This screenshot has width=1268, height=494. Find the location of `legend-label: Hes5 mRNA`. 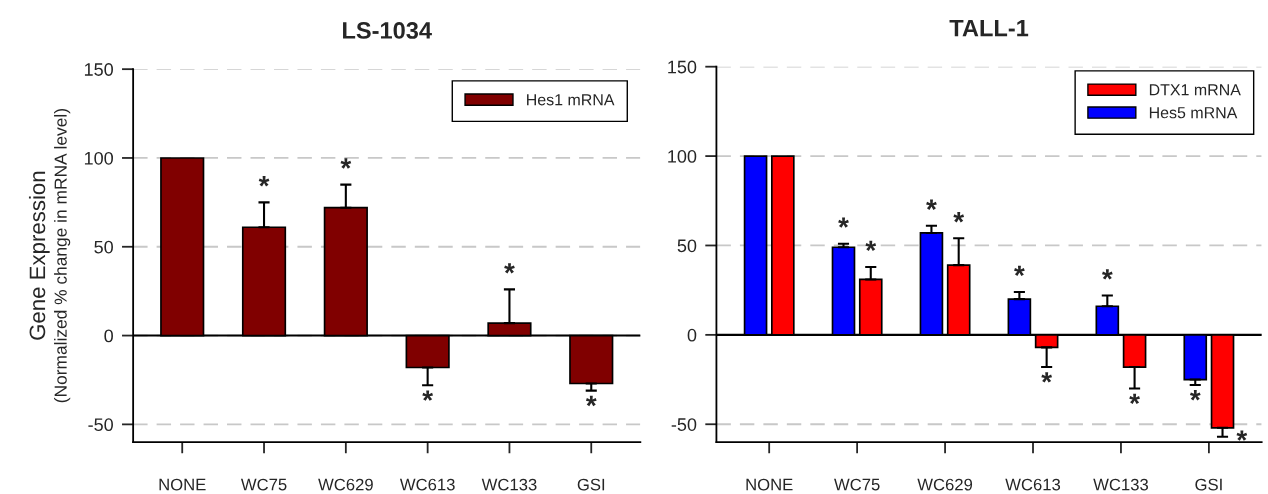

legend-label: Hes5 mRNA is located at coordinates (1193, 113).